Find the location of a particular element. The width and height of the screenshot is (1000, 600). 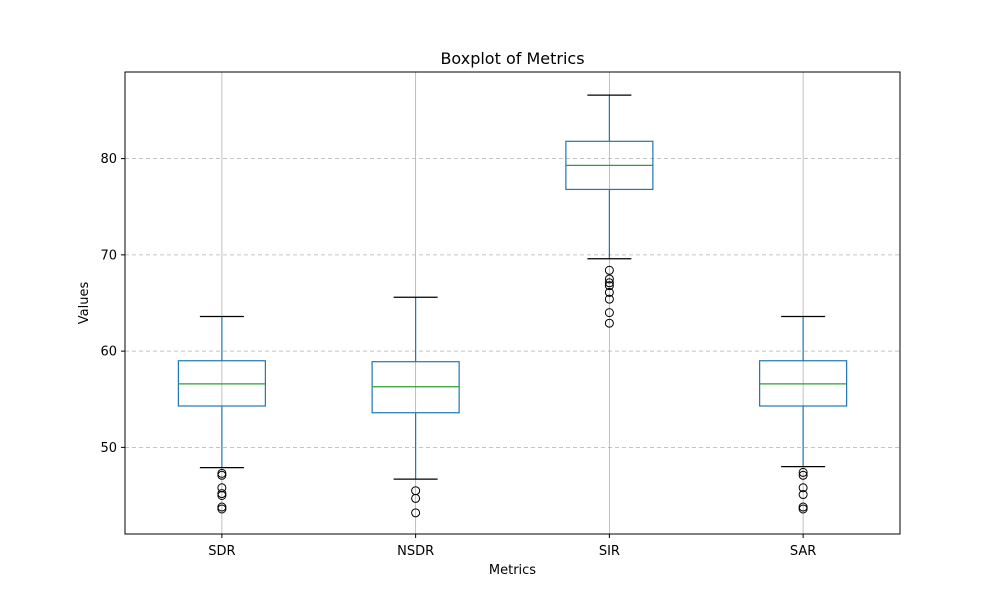

y-tick-label: 70 is located at coordinates (108, 255).